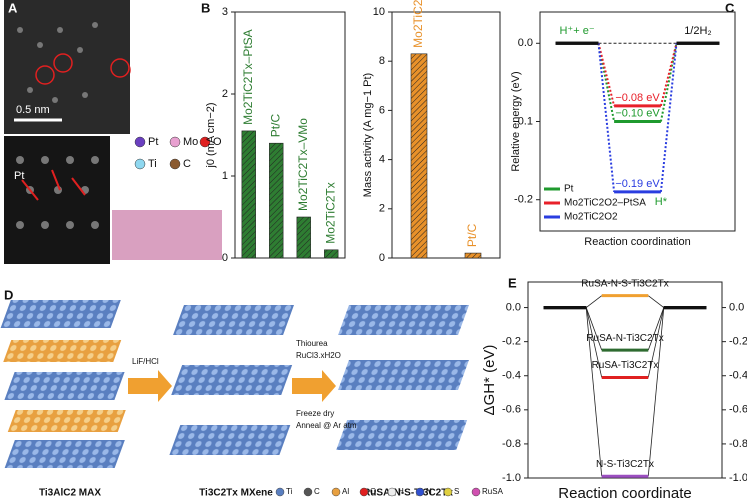  Describe the element at coordinates (8, 294) in the screenshot. I see `panel-label: D` at that location.